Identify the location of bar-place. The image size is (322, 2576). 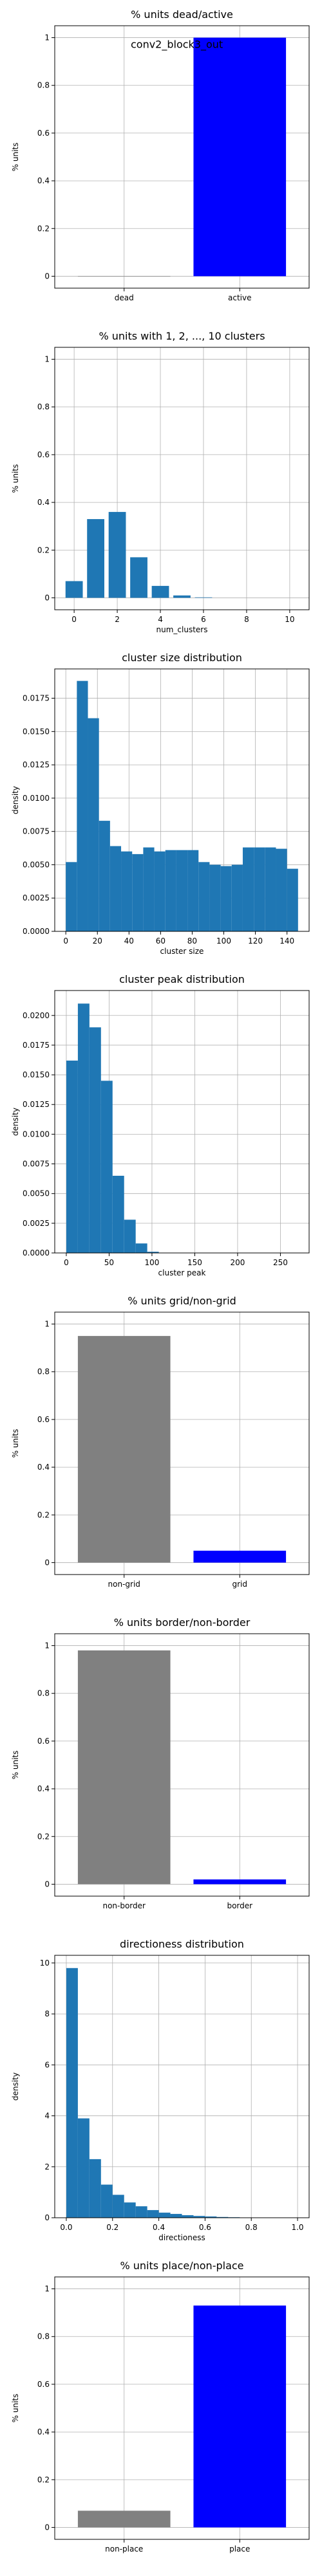
(240, 2417).